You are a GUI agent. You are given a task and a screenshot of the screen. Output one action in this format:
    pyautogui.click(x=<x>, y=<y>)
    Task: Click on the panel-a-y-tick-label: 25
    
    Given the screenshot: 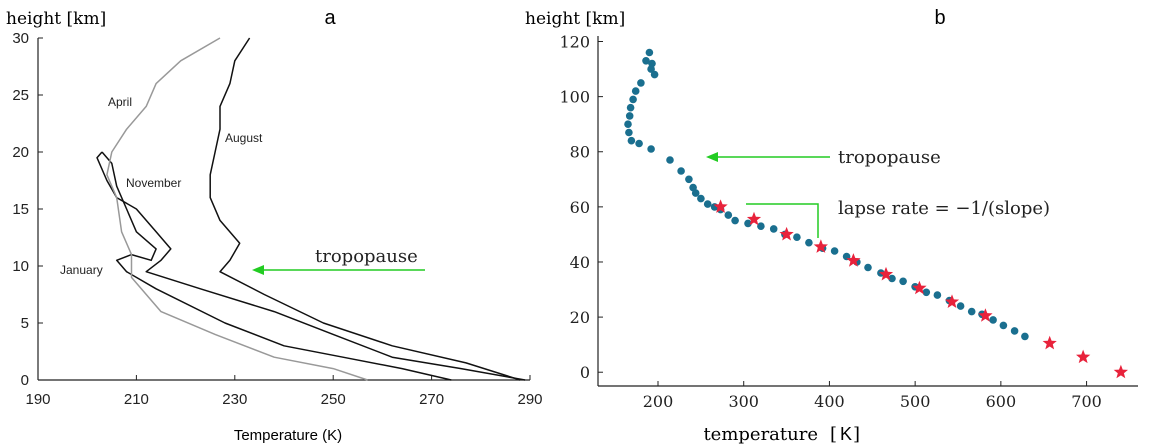 What is the action you would take?
    pyautogui.click(x=20, y=95)
    